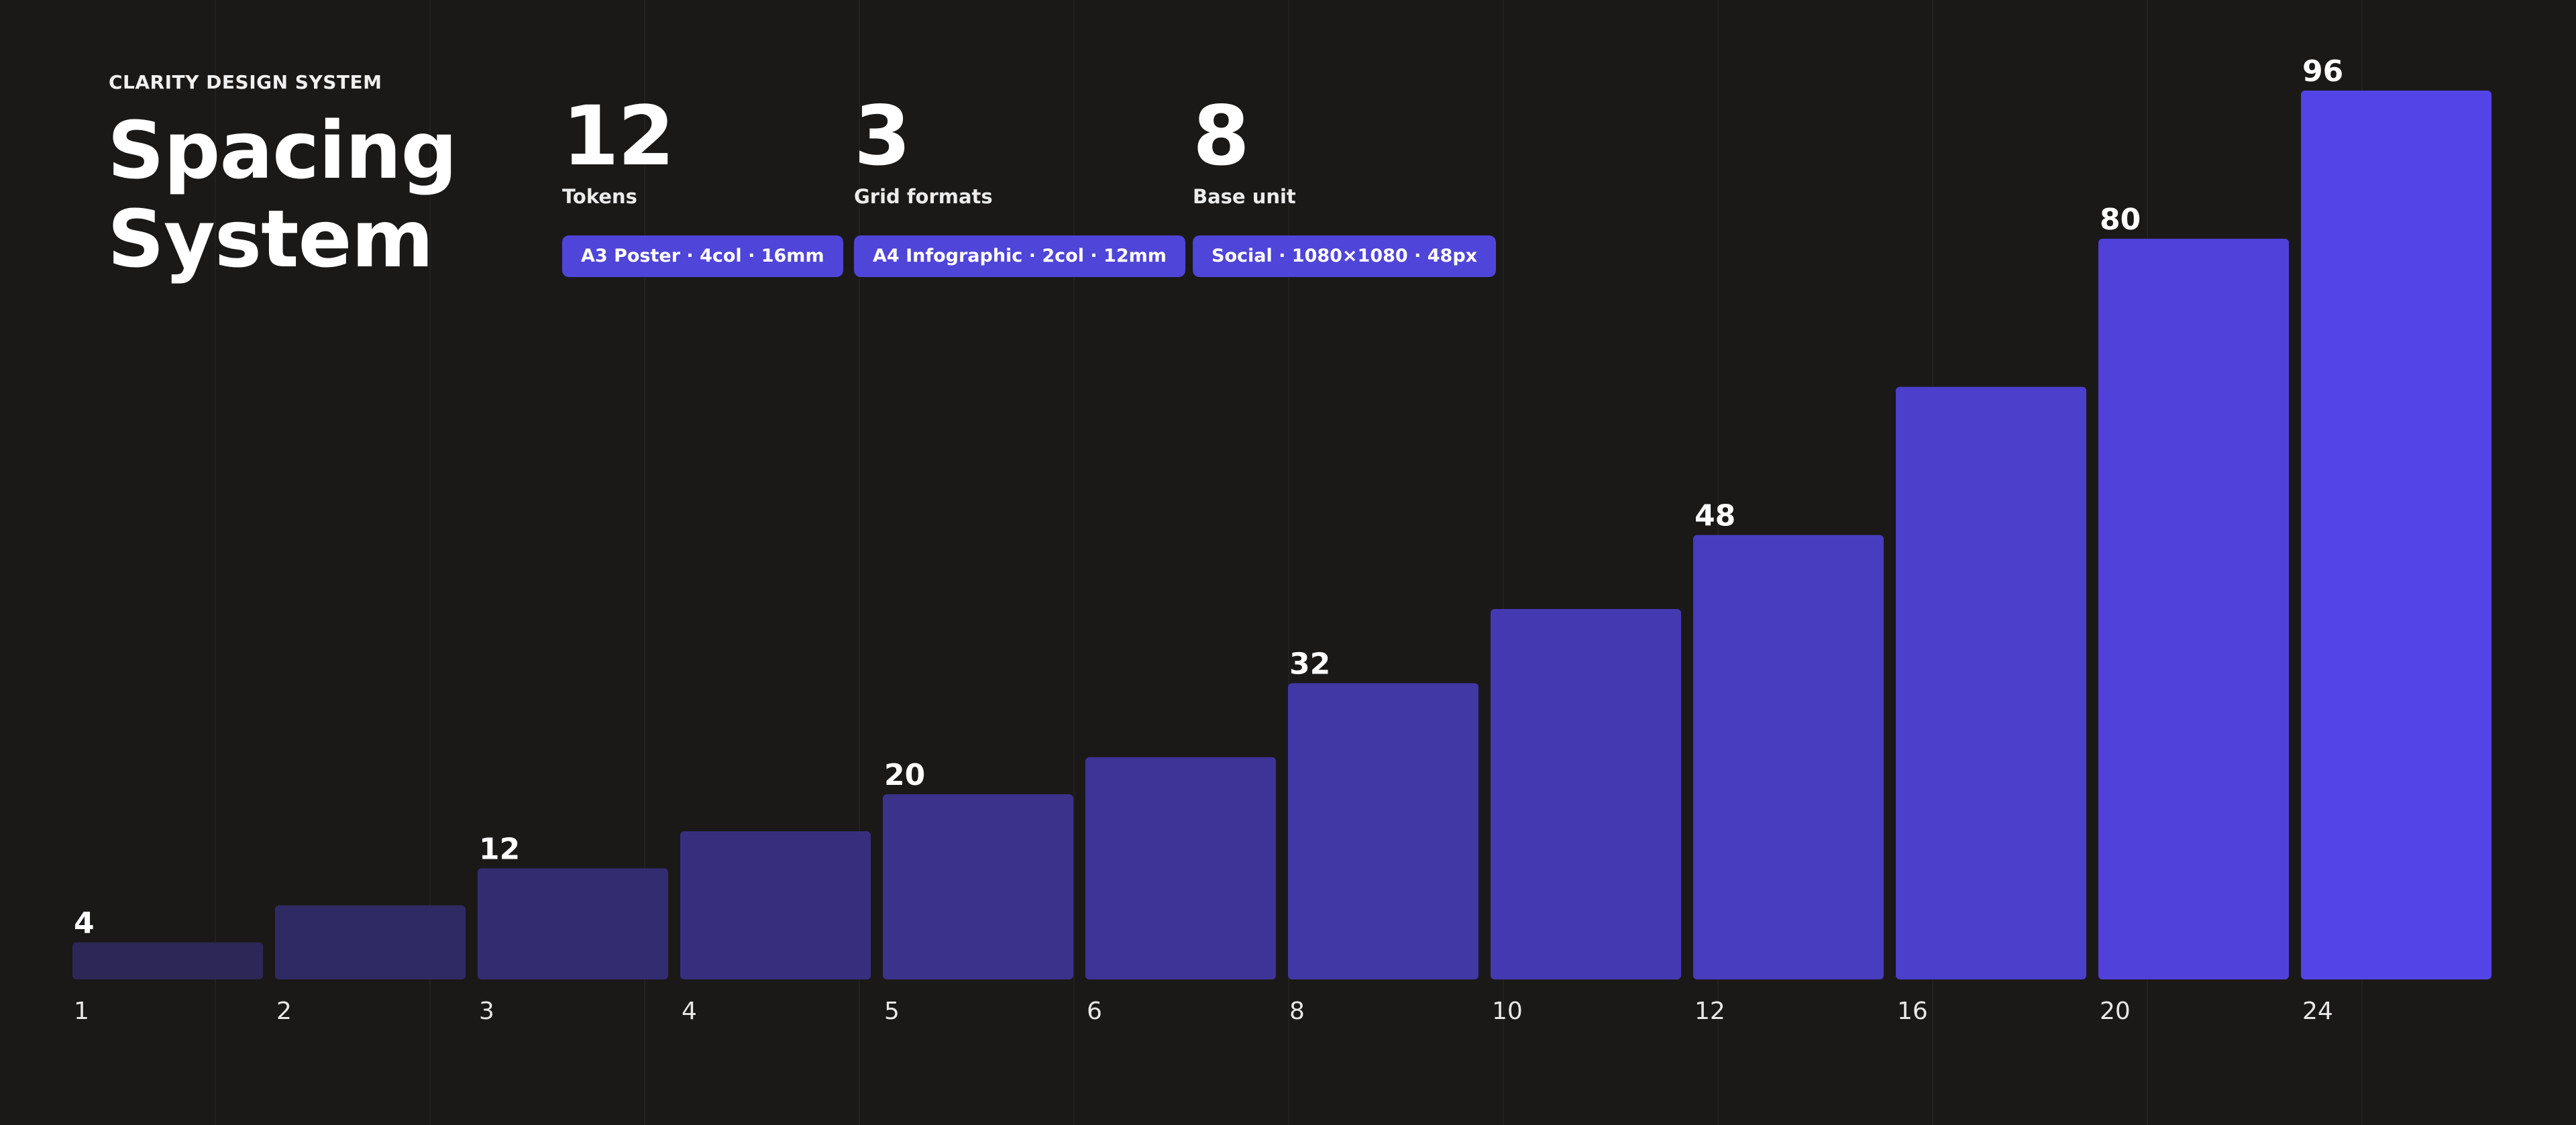 This screenshot has width=2576, height=1125. Describe the element at coordinates (689, 1011) in the screenshot. I see `x-tick-4: 4` at that location.